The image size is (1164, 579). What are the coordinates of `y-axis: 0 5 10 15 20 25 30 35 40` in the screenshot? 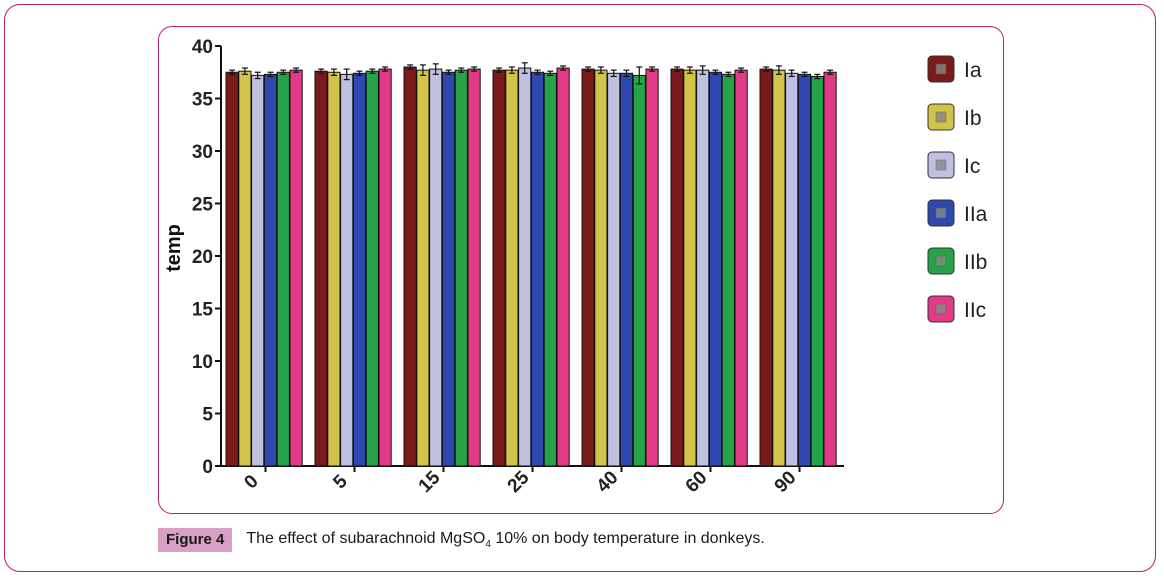 It's located at (207, 257).